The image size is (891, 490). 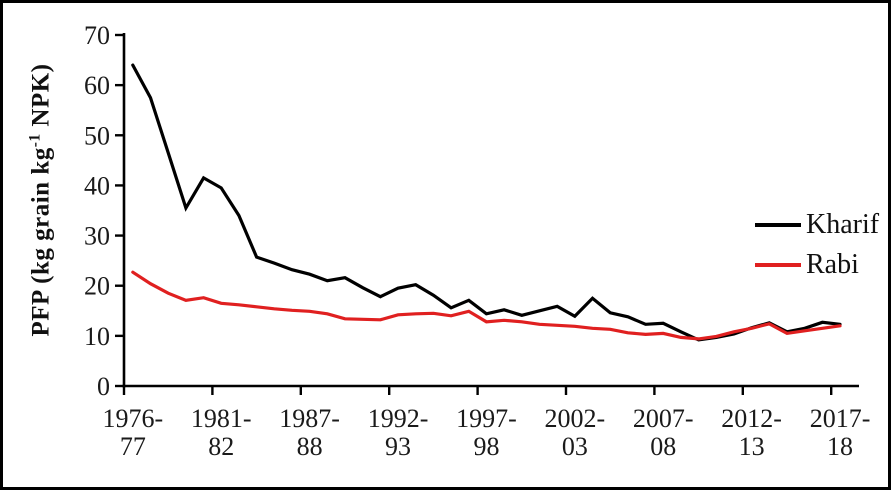 What do you see at coordinates (843, 224) in the screenshot?
I see `legend-label-kharif: Kharif` at bounding box center [843, 224].